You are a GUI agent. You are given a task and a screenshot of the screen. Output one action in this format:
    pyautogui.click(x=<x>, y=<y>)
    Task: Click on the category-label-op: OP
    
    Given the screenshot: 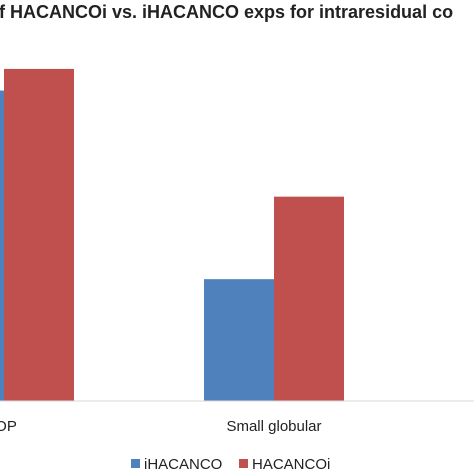 What is the action you would take?
    pyautogui.click(x=8, y=426)
    